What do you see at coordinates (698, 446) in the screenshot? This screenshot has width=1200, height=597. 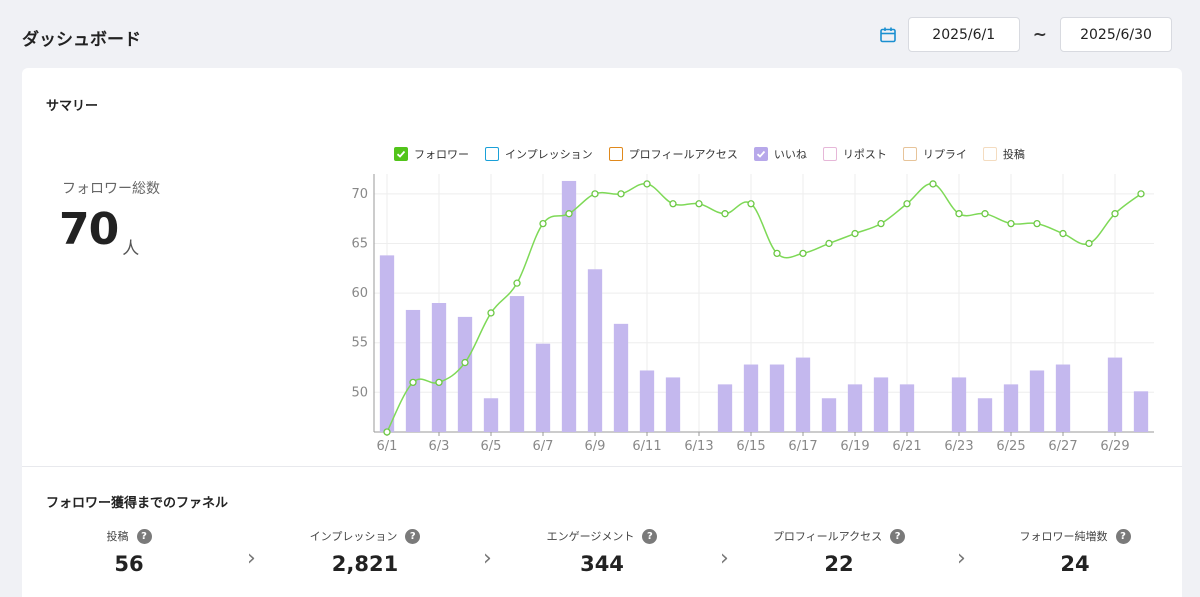 I see `x-tick-label: 6/13` at bounding box center [698, 446].